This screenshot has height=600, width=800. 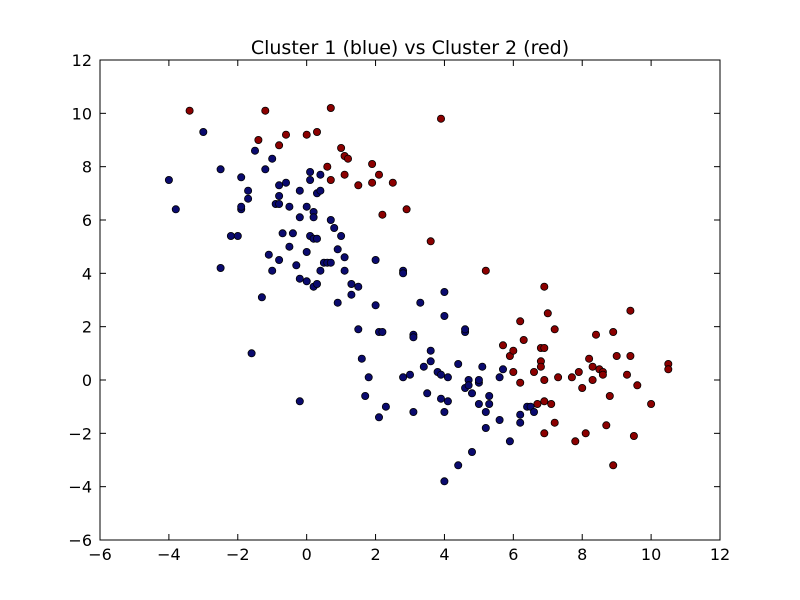 What do you see at coordinates (307, 554) in the screenshot?
I see `x-tick-label: 0` at bounding box center [307, 554].